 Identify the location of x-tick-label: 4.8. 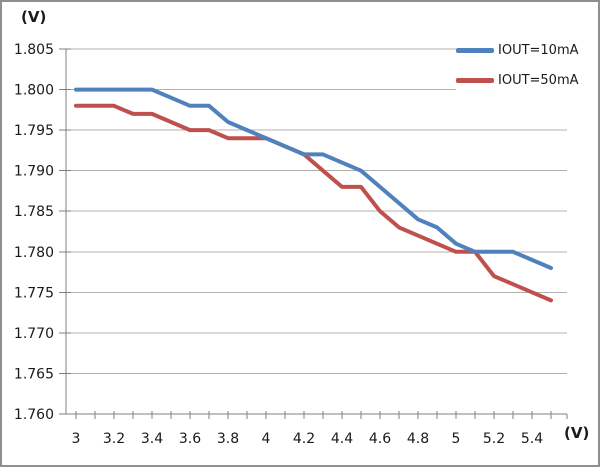
(418, 439).